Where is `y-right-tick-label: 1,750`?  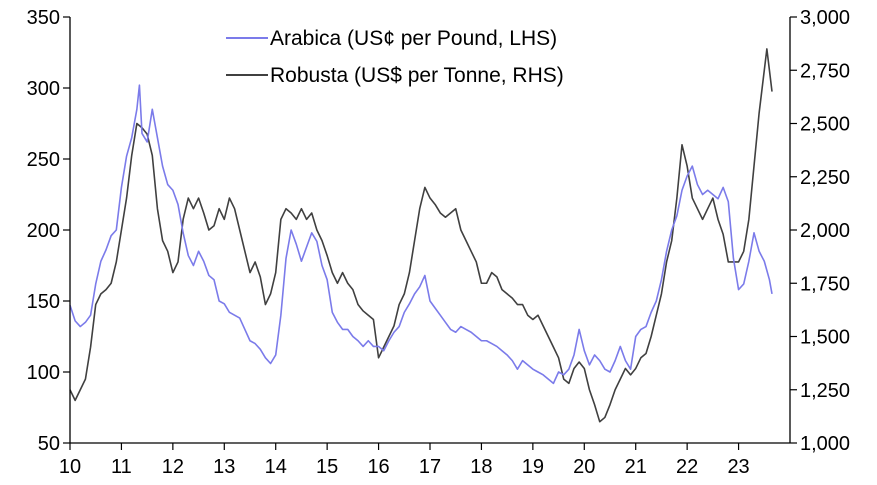
y-right-tick-label: 1,750 is located at coordinates (825, 284).